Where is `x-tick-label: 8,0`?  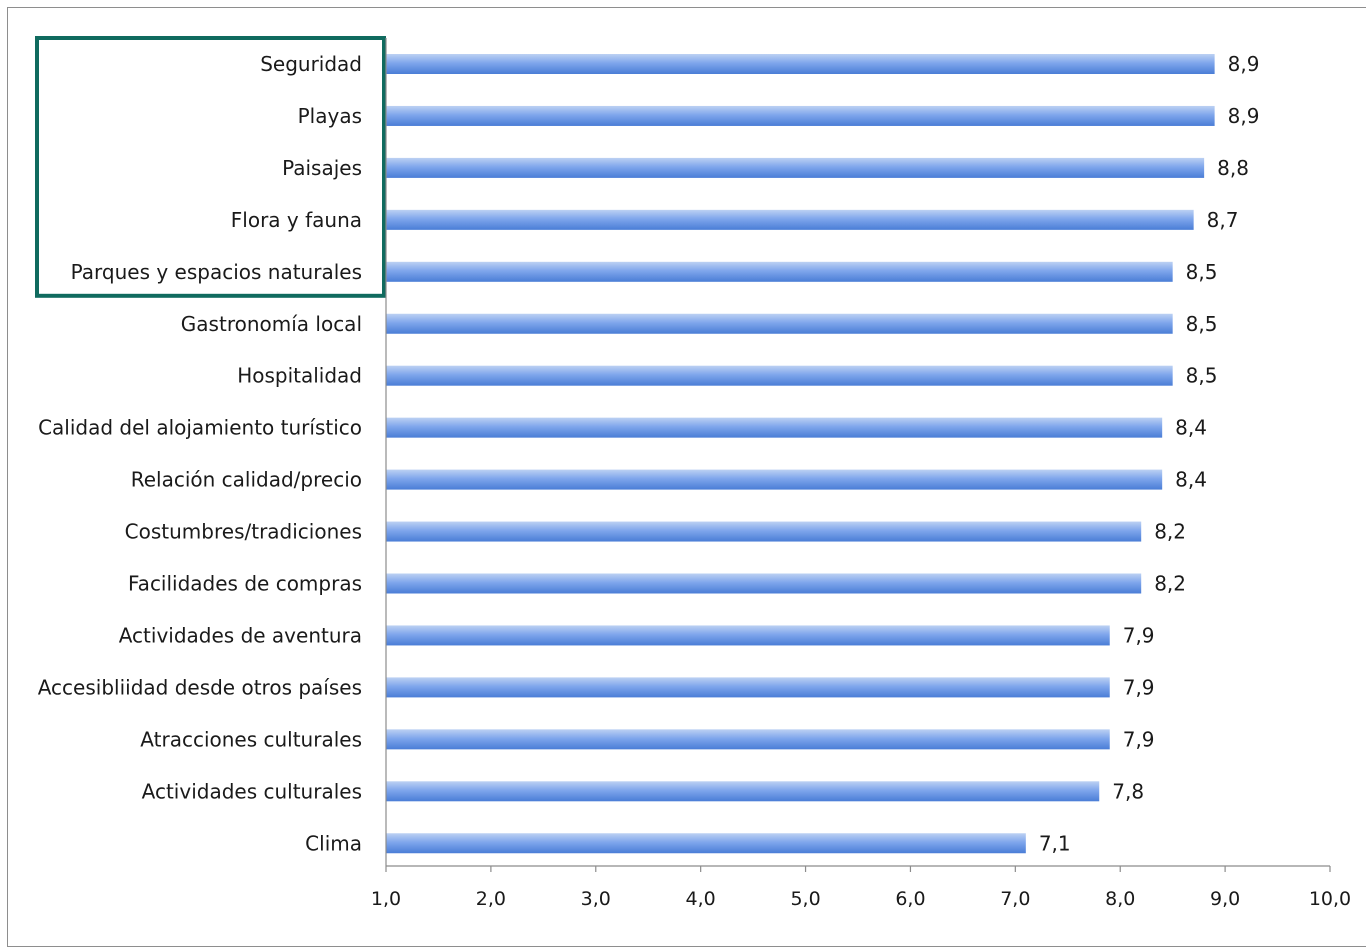 x-tick-label: 8,0 is located at coordinates (1120, 899).